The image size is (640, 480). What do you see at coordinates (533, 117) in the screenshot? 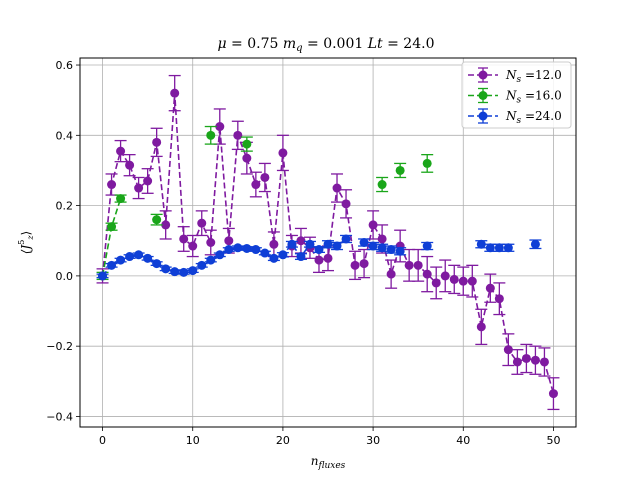
I see `legend-label-2: Ns =24.0` at bounding box center [533, 117].